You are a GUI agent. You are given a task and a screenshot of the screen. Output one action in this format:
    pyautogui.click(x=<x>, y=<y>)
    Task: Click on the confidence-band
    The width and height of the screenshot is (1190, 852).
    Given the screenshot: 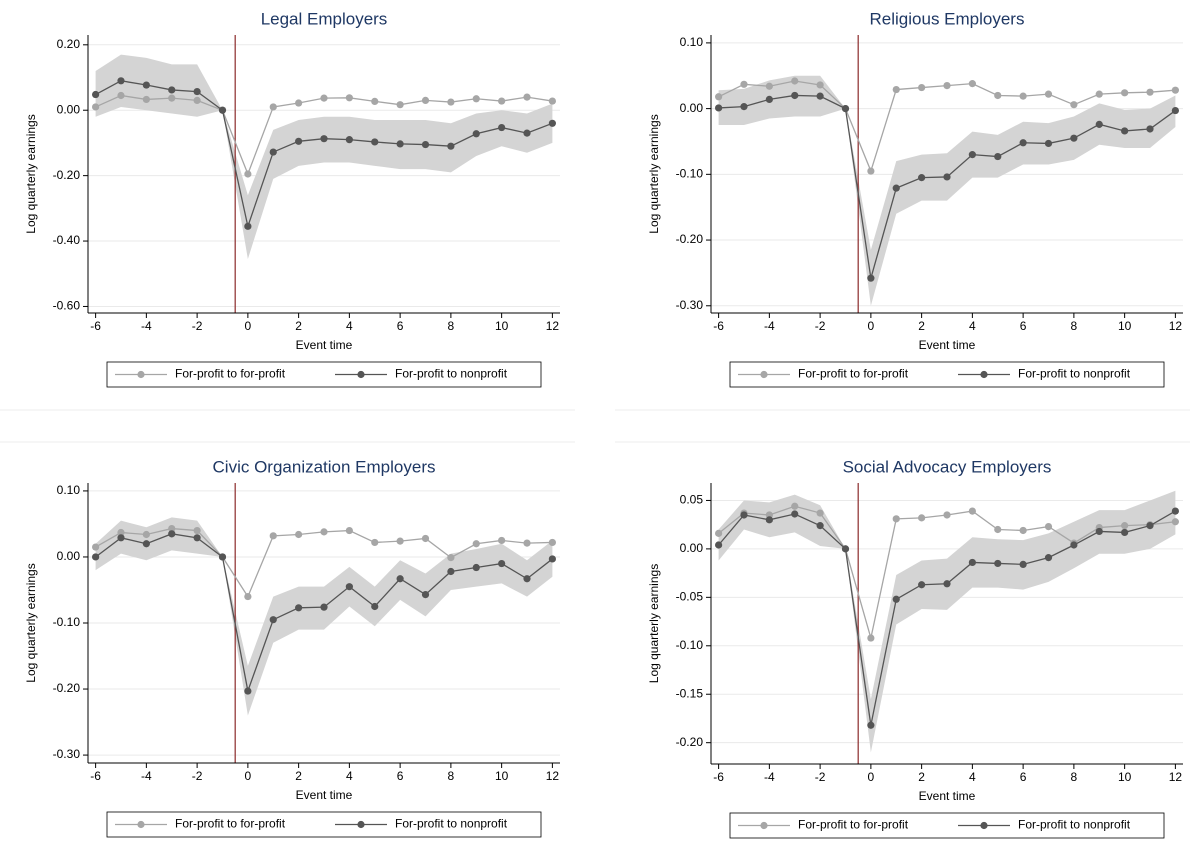 What is the action you would take?
    pyautogui.click(x=947, y=190)
    